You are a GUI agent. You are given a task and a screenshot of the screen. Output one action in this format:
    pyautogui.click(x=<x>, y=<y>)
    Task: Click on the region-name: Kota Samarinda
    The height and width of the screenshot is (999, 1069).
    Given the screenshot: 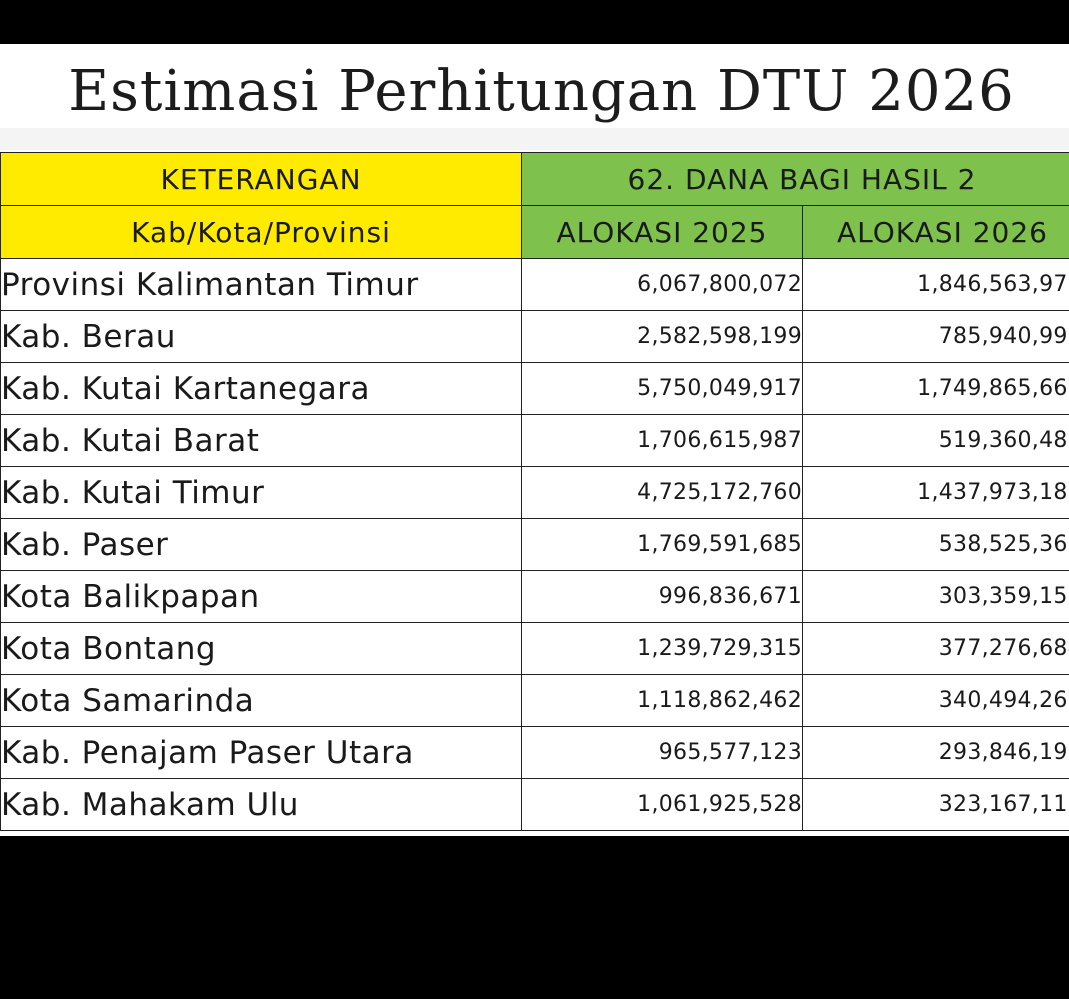 What is the action you would take?
    pyautogui.click(x=261, y=700)
    